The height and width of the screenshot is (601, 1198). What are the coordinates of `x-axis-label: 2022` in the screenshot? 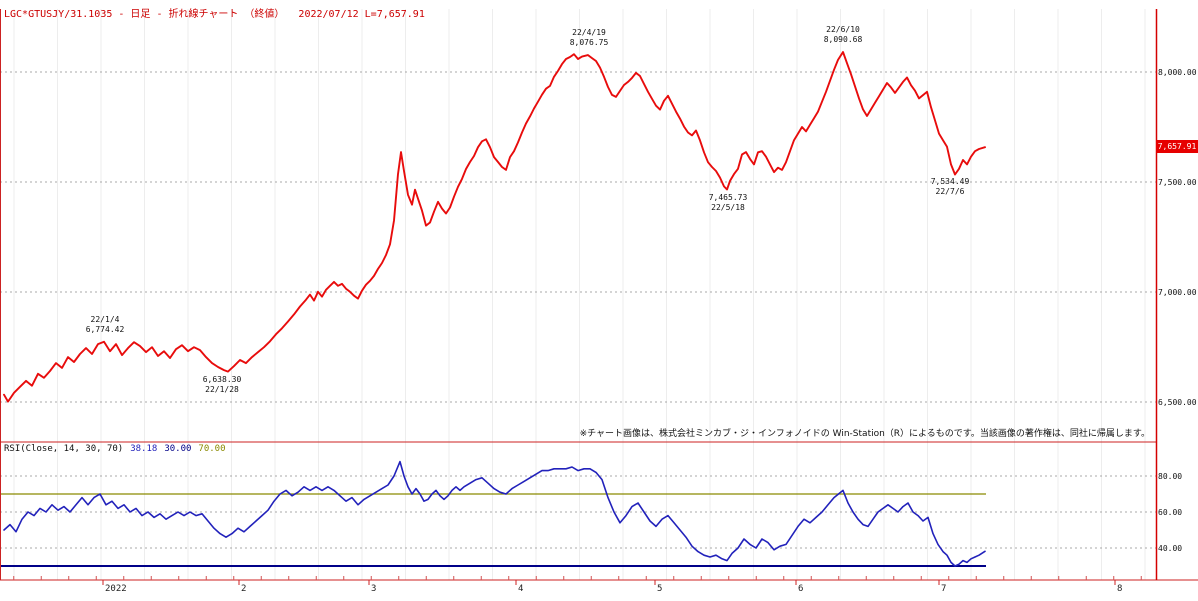 It's located at (116, 589).